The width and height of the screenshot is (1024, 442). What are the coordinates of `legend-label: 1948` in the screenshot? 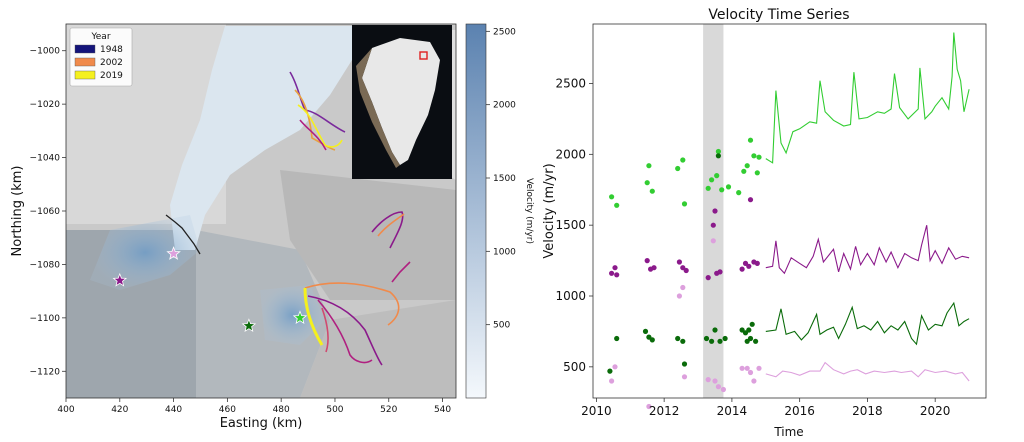 It's located at (111, 50).